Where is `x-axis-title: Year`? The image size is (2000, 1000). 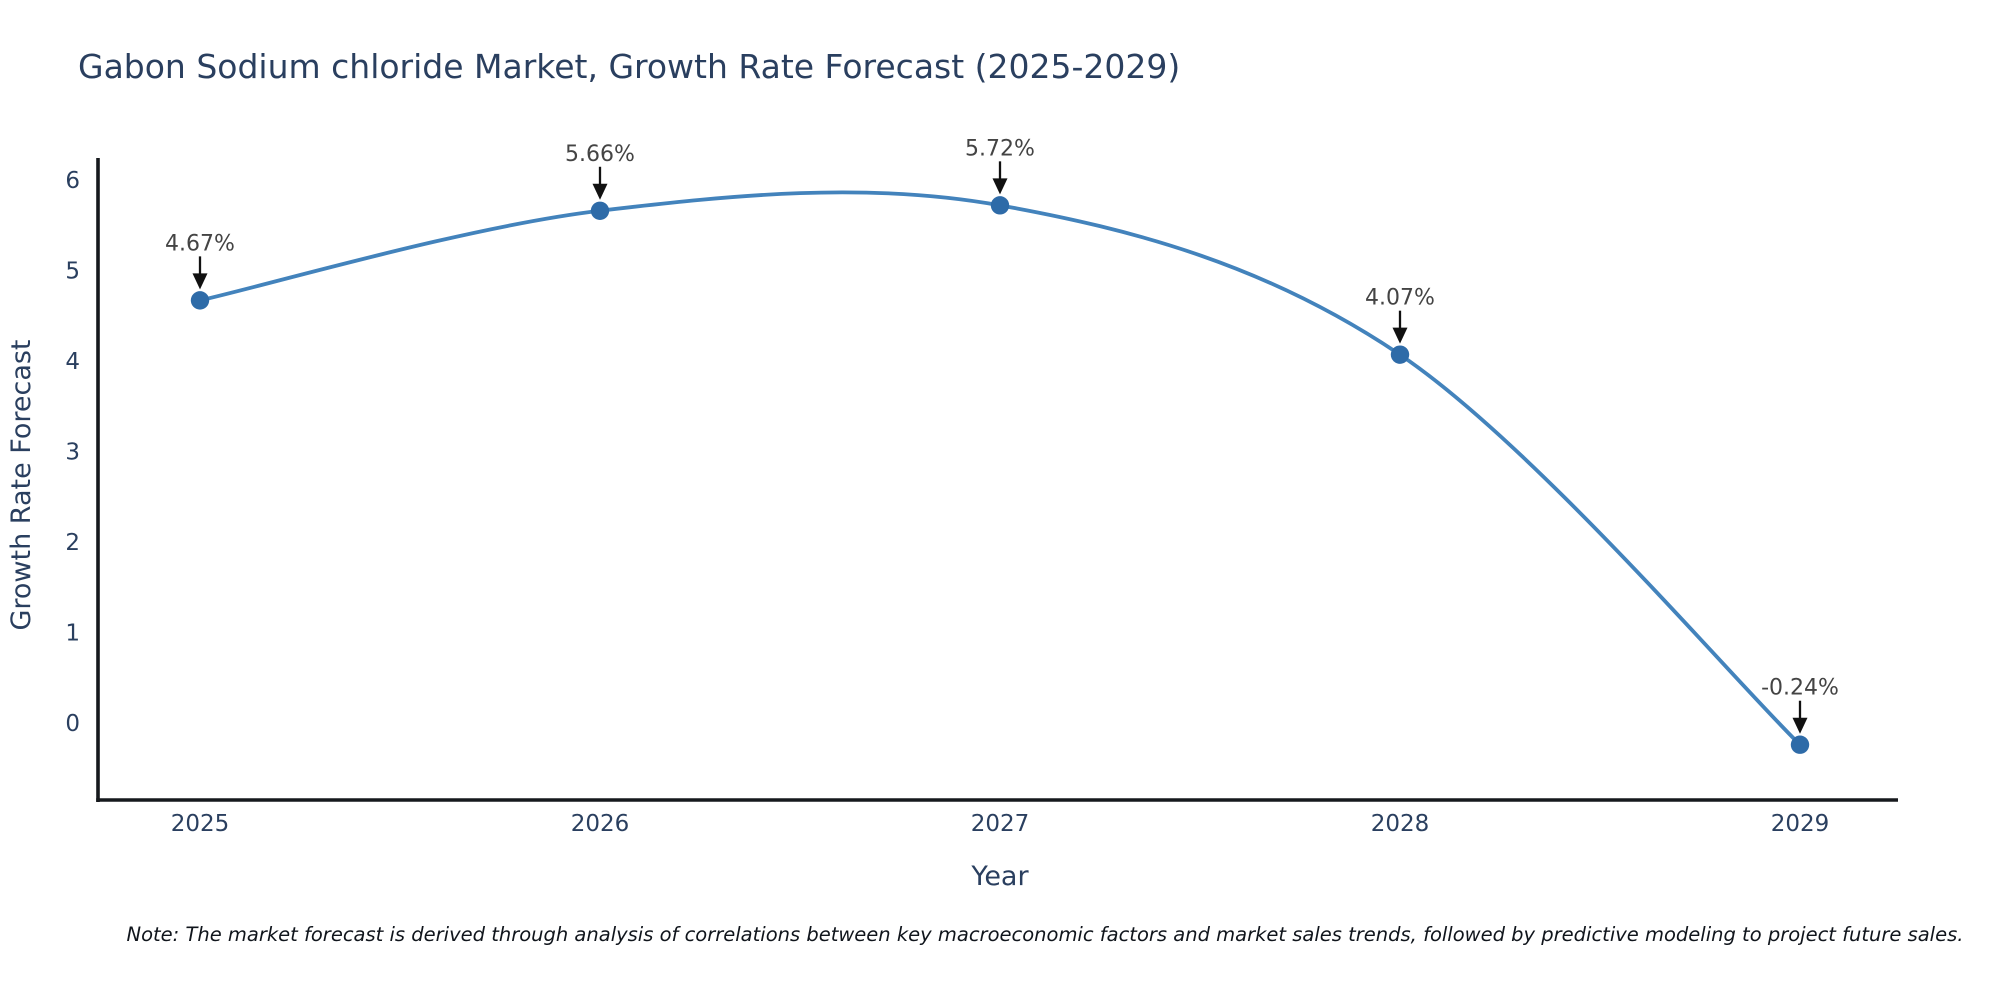
x-axis-title: Year is located at coordinates (999, 876).